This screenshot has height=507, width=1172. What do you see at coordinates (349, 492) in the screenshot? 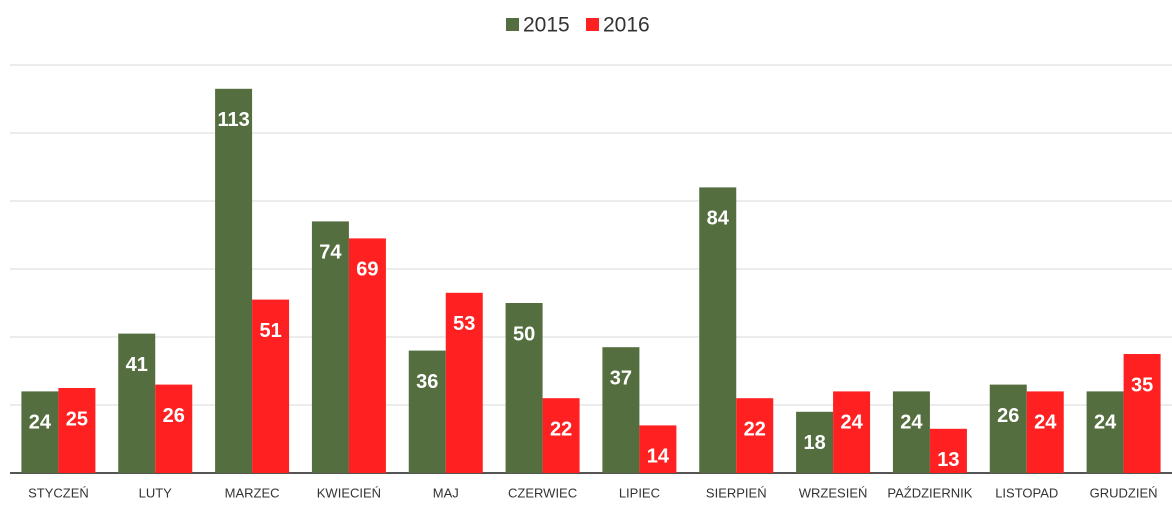
I see `x-tick-label: KWIECIEŃ` at bounding box center [349, 492].